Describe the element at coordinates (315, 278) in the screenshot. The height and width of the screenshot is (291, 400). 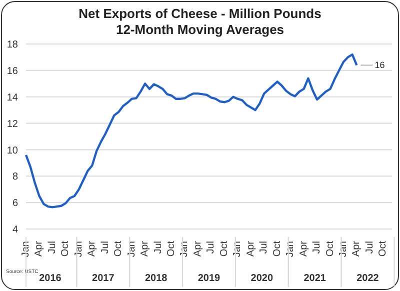
I see `text: 2021` at that location.